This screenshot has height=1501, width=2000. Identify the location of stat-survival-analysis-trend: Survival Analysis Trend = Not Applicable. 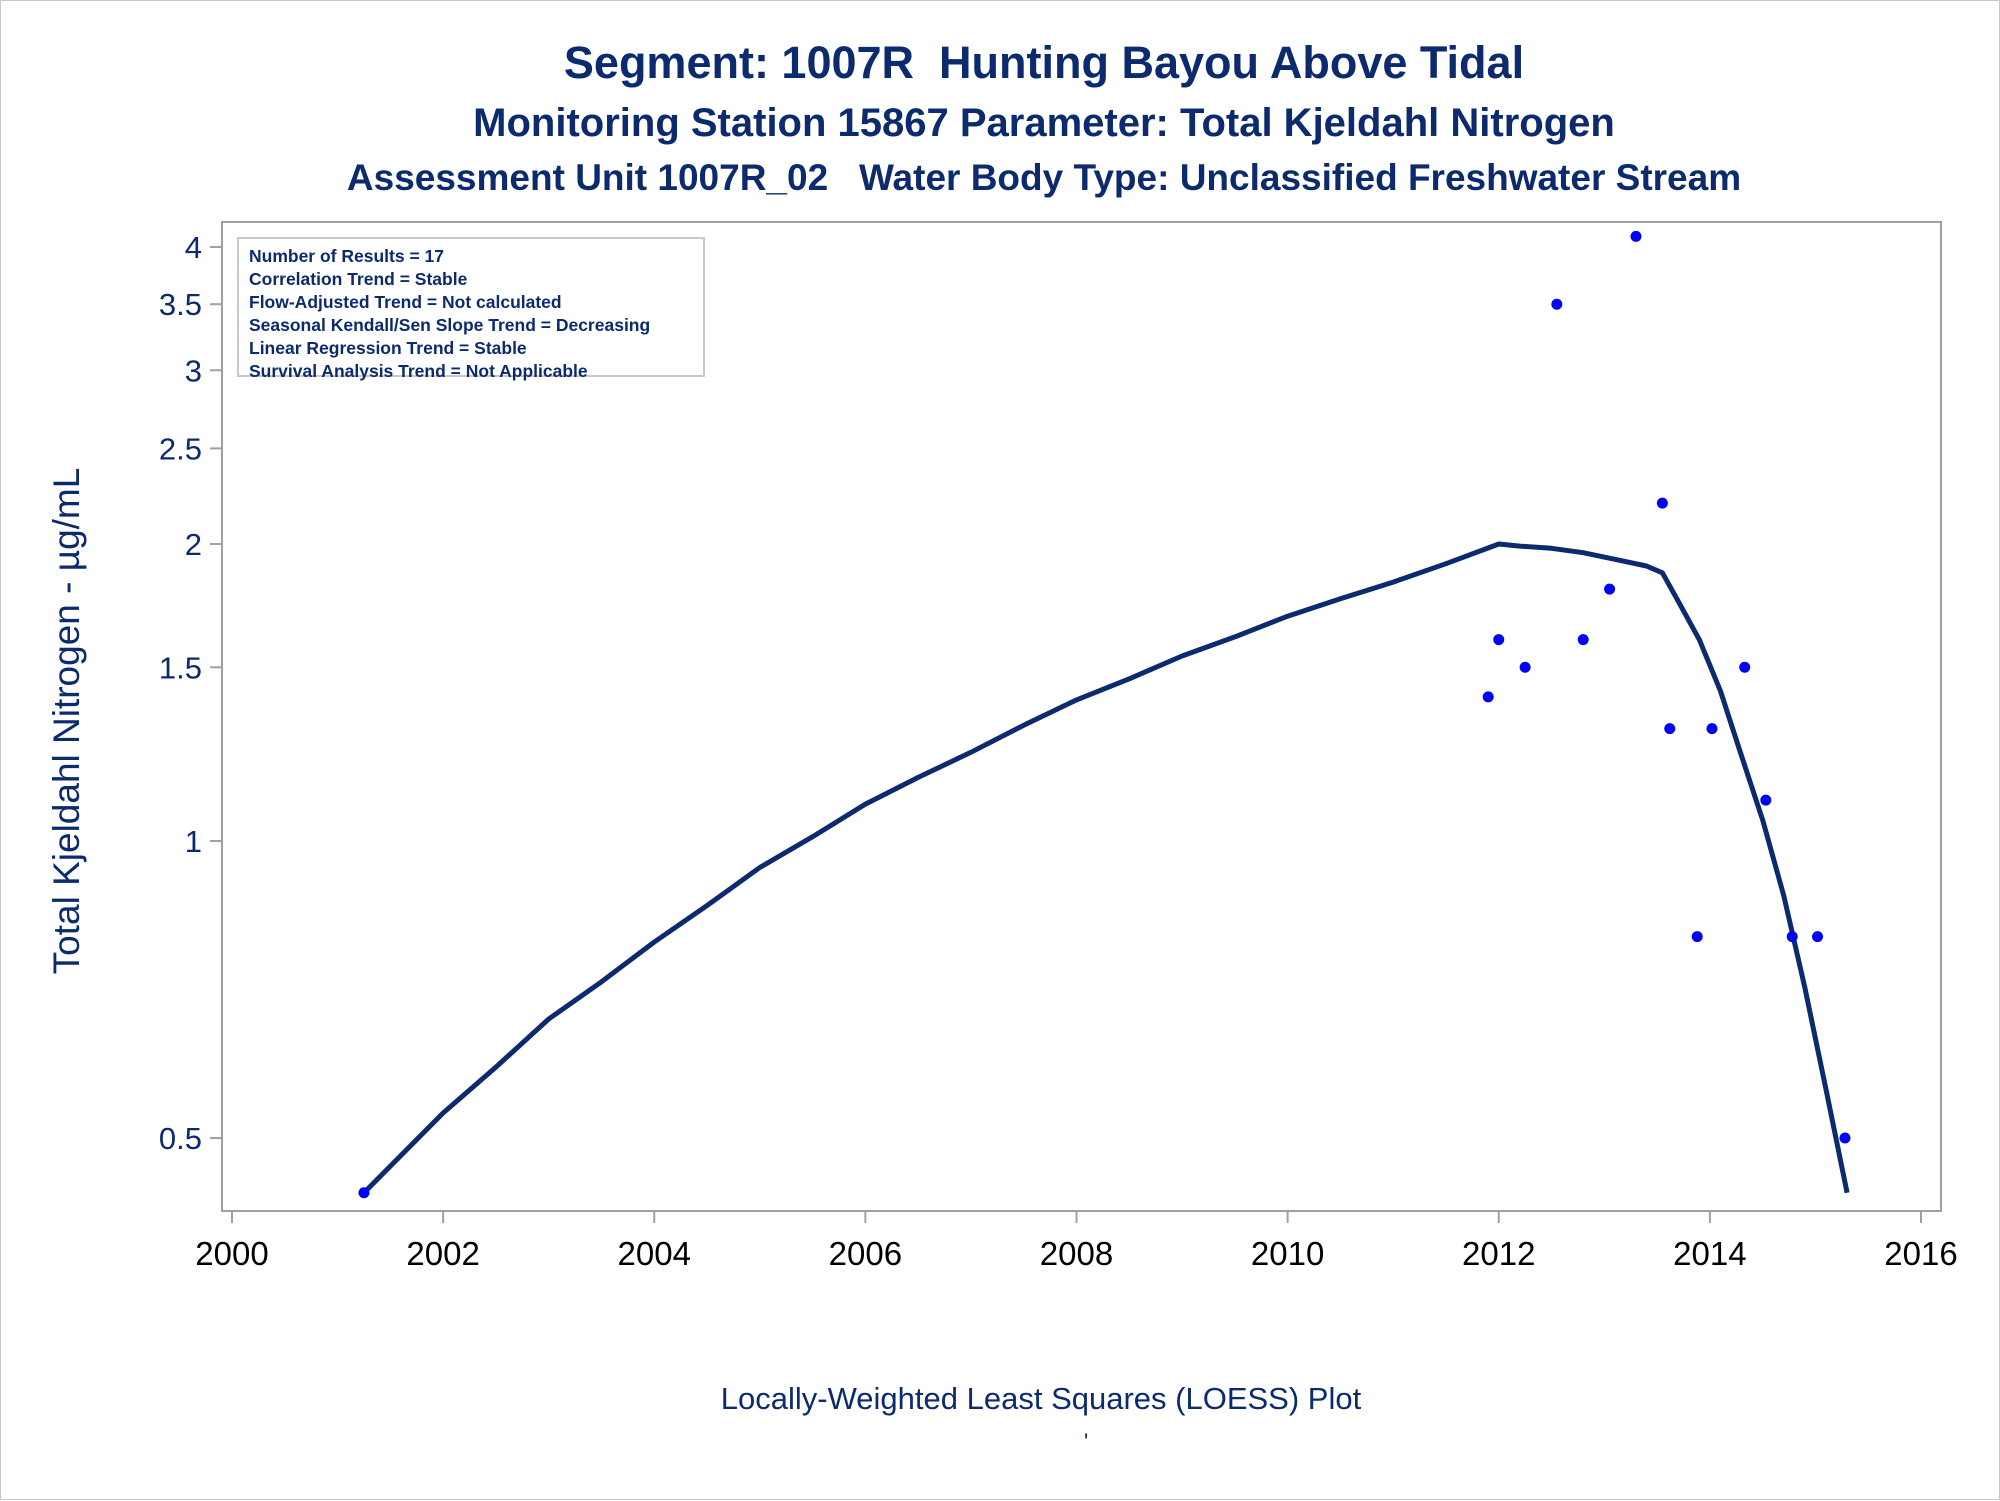
(418, 371).